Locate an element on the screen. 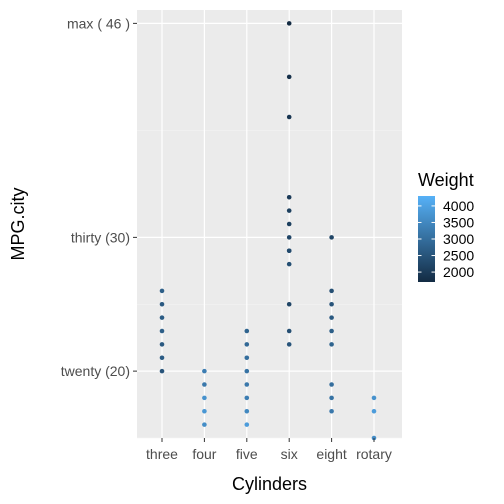 This screenshot has height=504, width=504. y-axis: twenty (20) thirty (30) max ( 46 ) is located at coordinates (99, 197).